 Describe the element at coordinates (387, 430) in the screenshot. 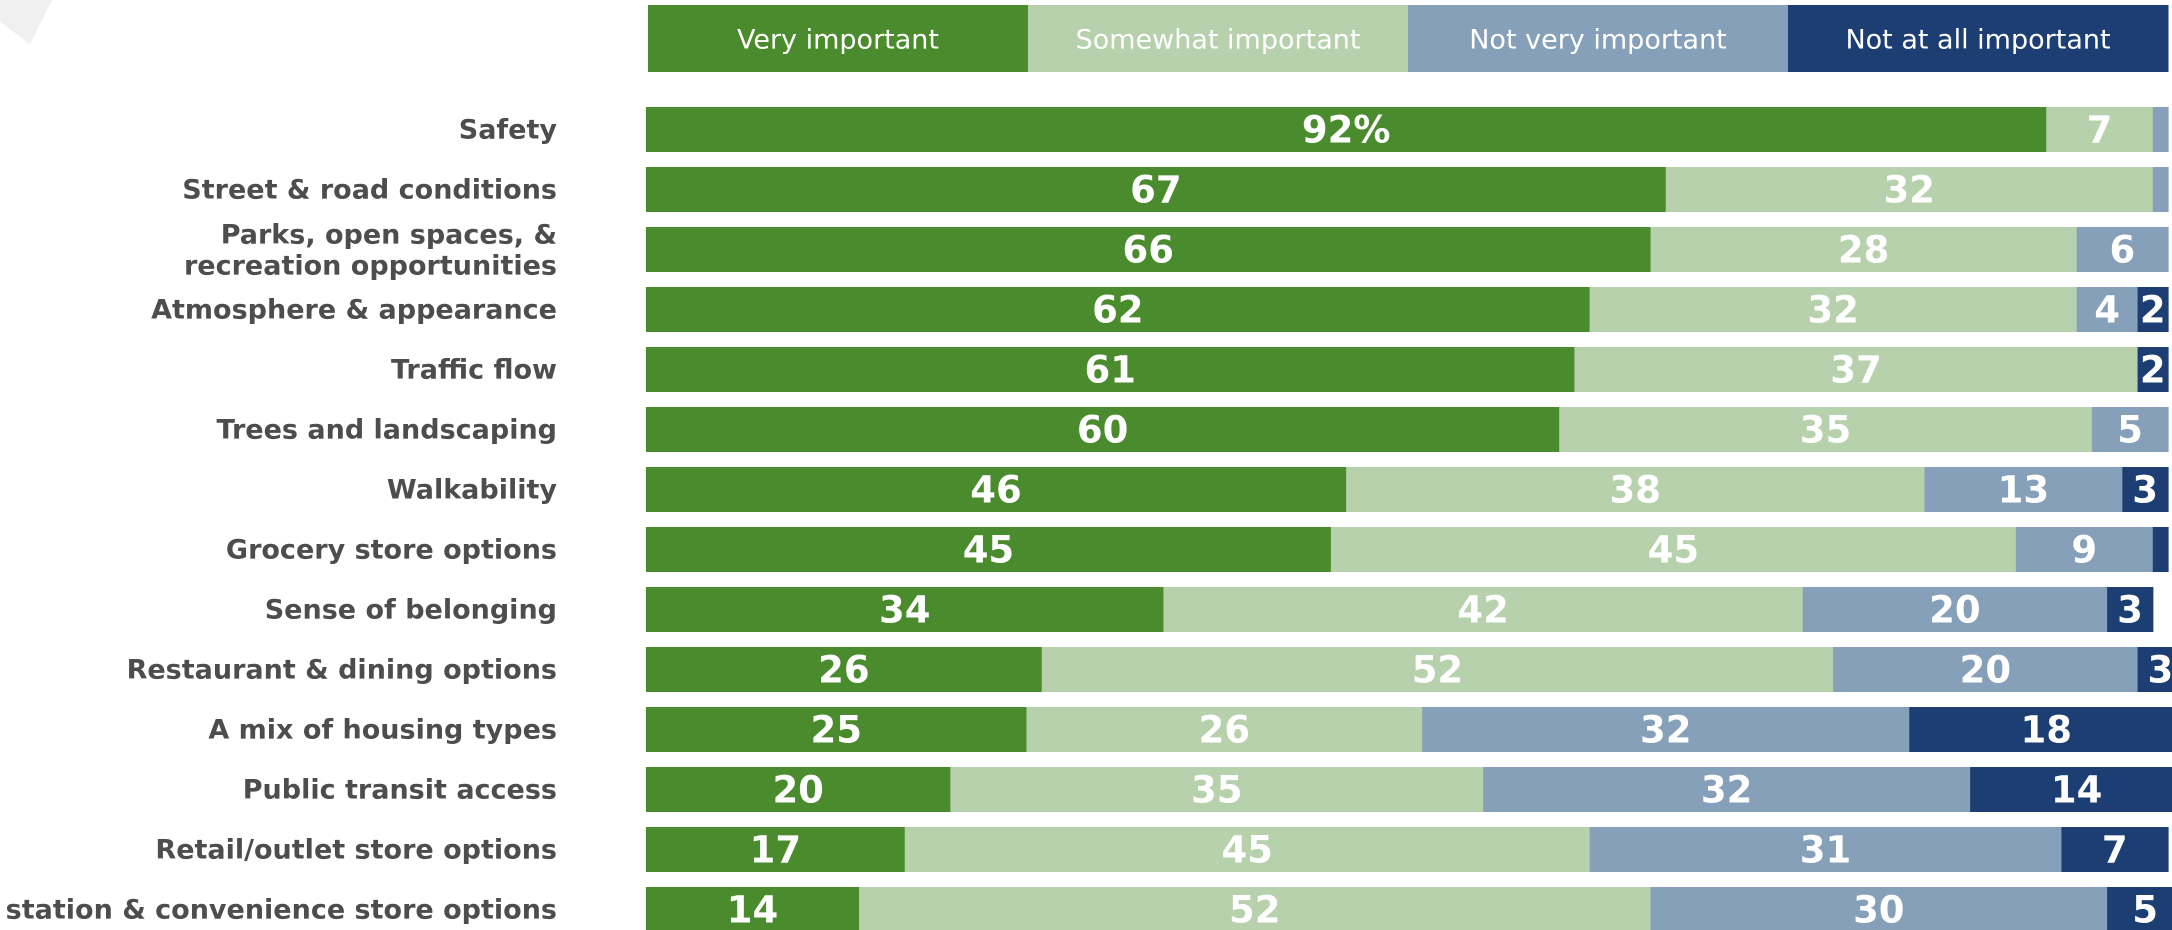

I see `category-label: Trees and landscaping` at that location.